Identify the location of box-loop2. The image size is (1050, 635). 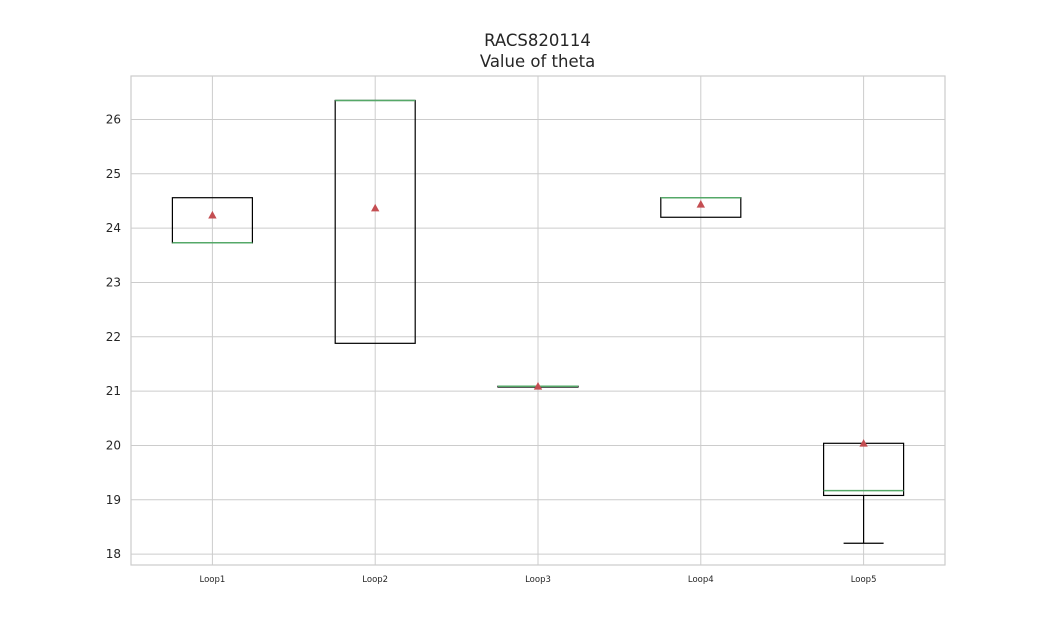
(375, 221).